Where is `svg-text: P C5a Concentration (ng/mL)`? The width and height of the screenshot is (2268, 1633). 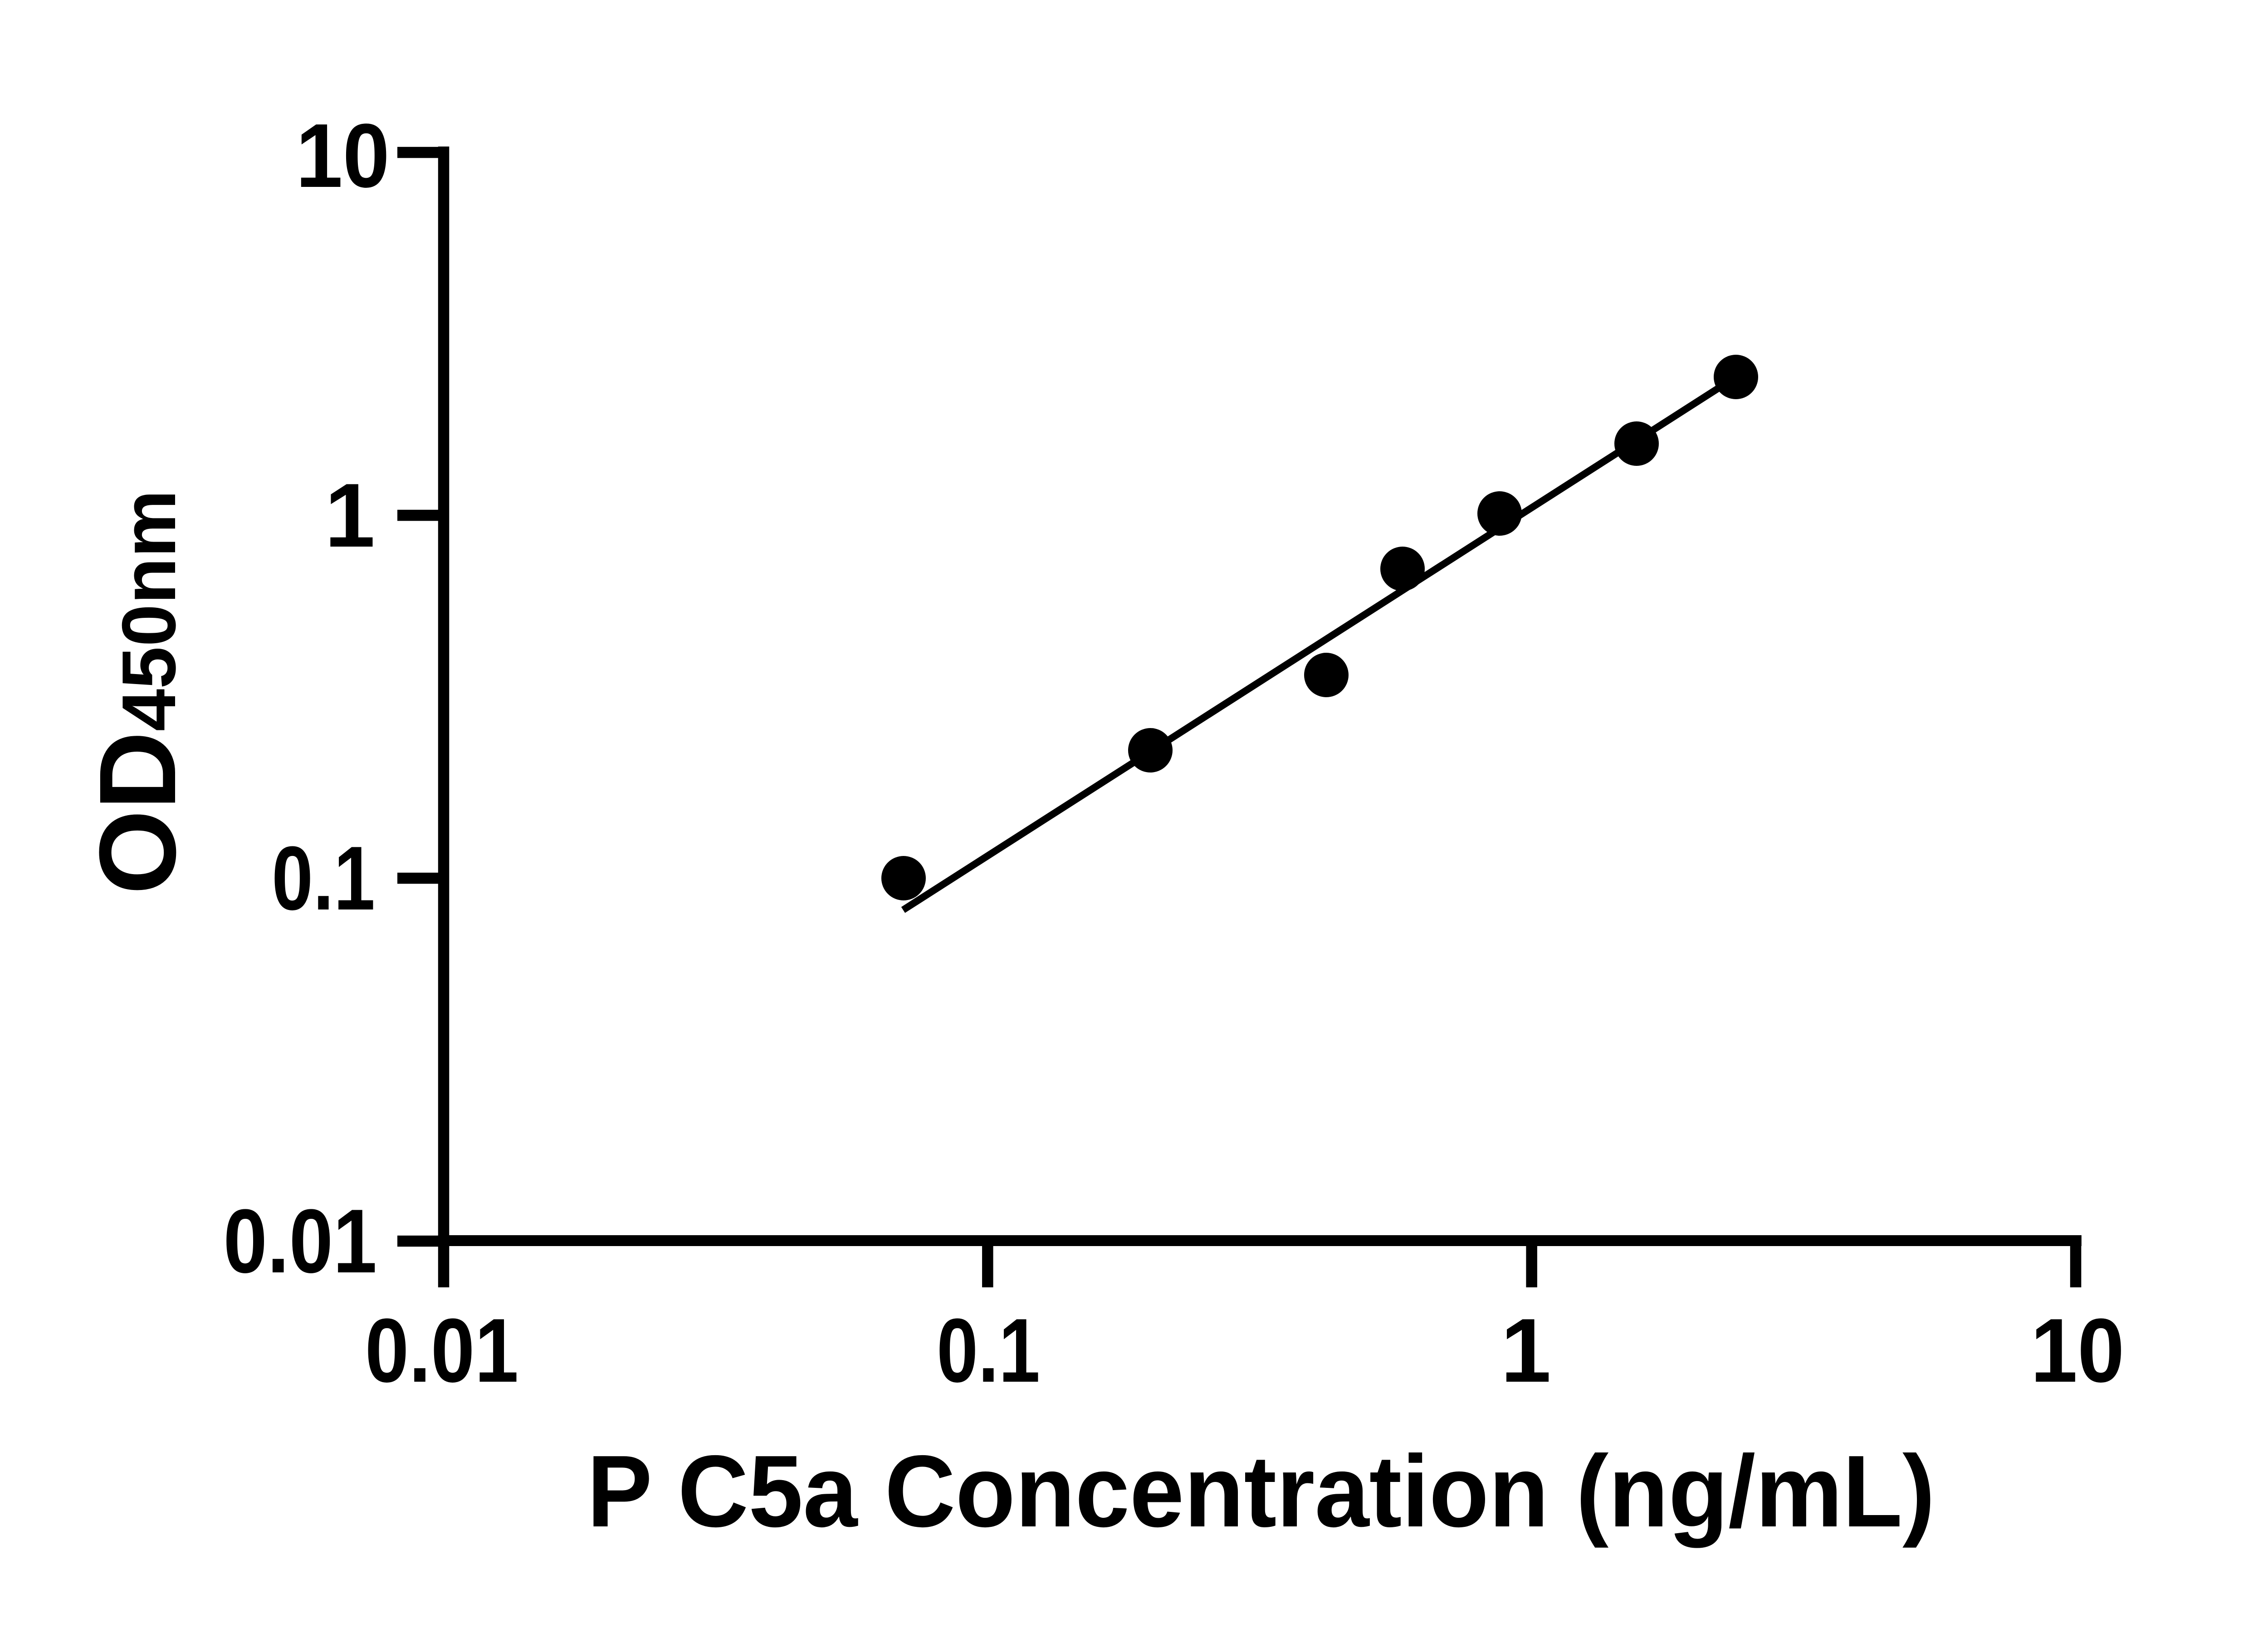
svg-text: P C5a Concentration (ng/mL) is located at coordinates (1261, 1491).